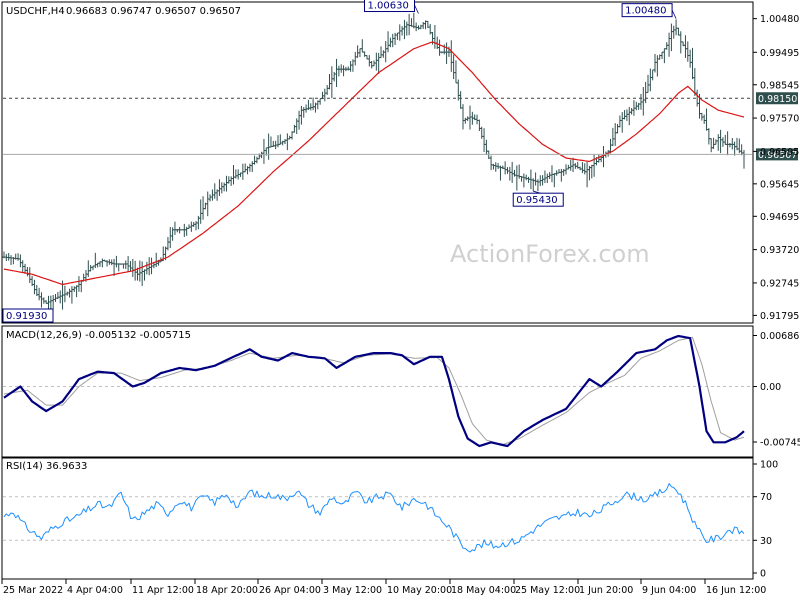 The width and height of the screenshot is (800, 600). Describe the element at coordinates (779, 85) in the screenshot. I see `price-y-tick-label: 0.98545` at that location.